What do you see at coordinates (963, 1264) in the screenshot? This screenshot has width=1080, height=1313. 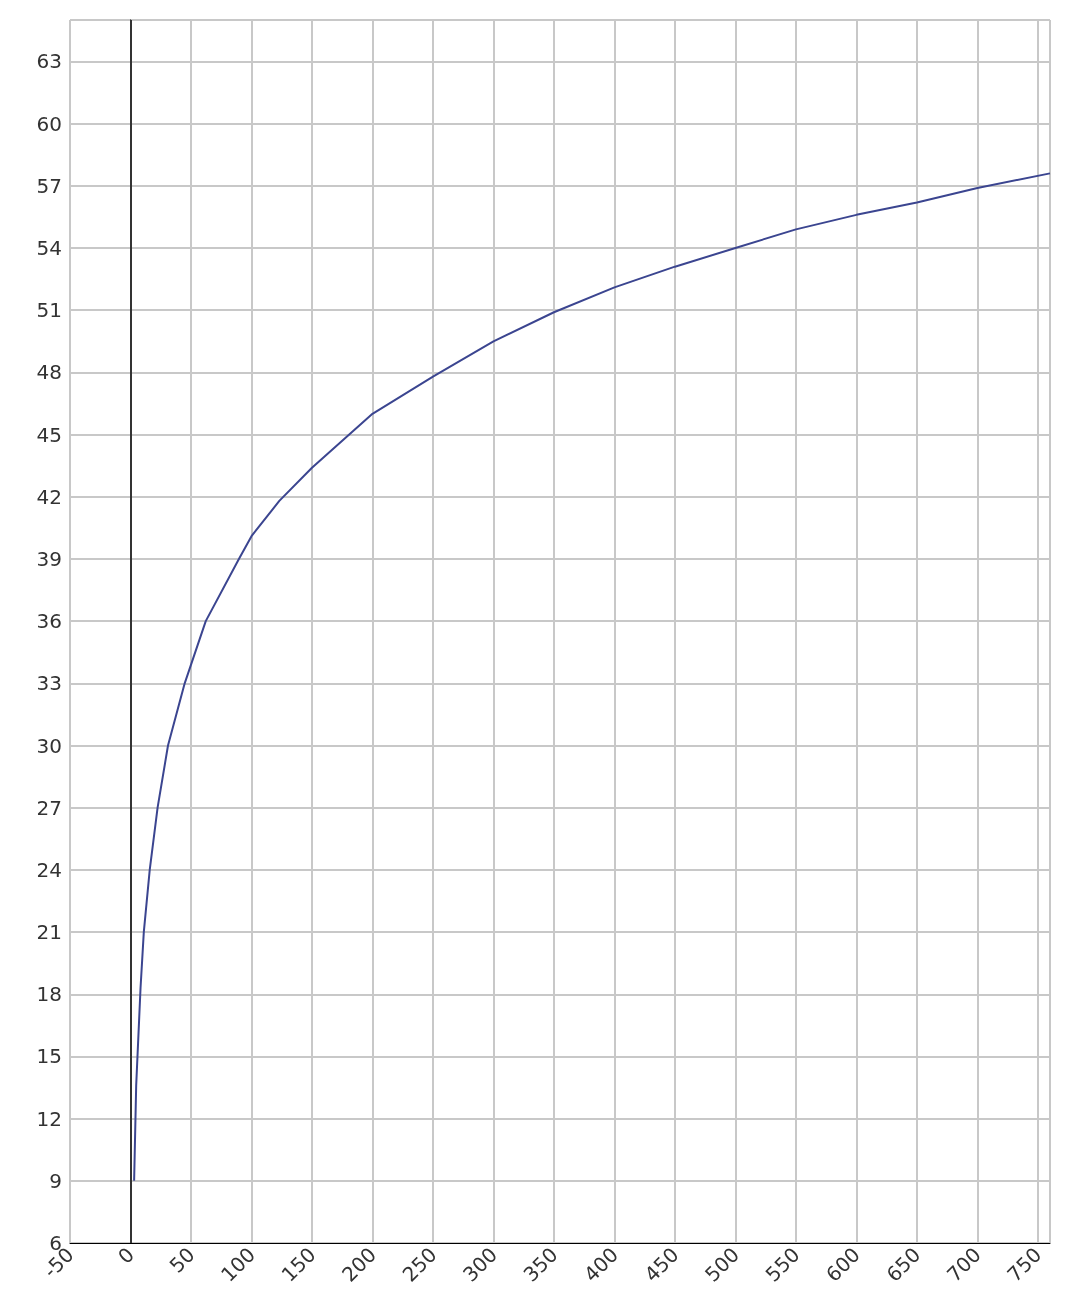 I see `x-tick-label: 700` at bounding box center [963, 1264].